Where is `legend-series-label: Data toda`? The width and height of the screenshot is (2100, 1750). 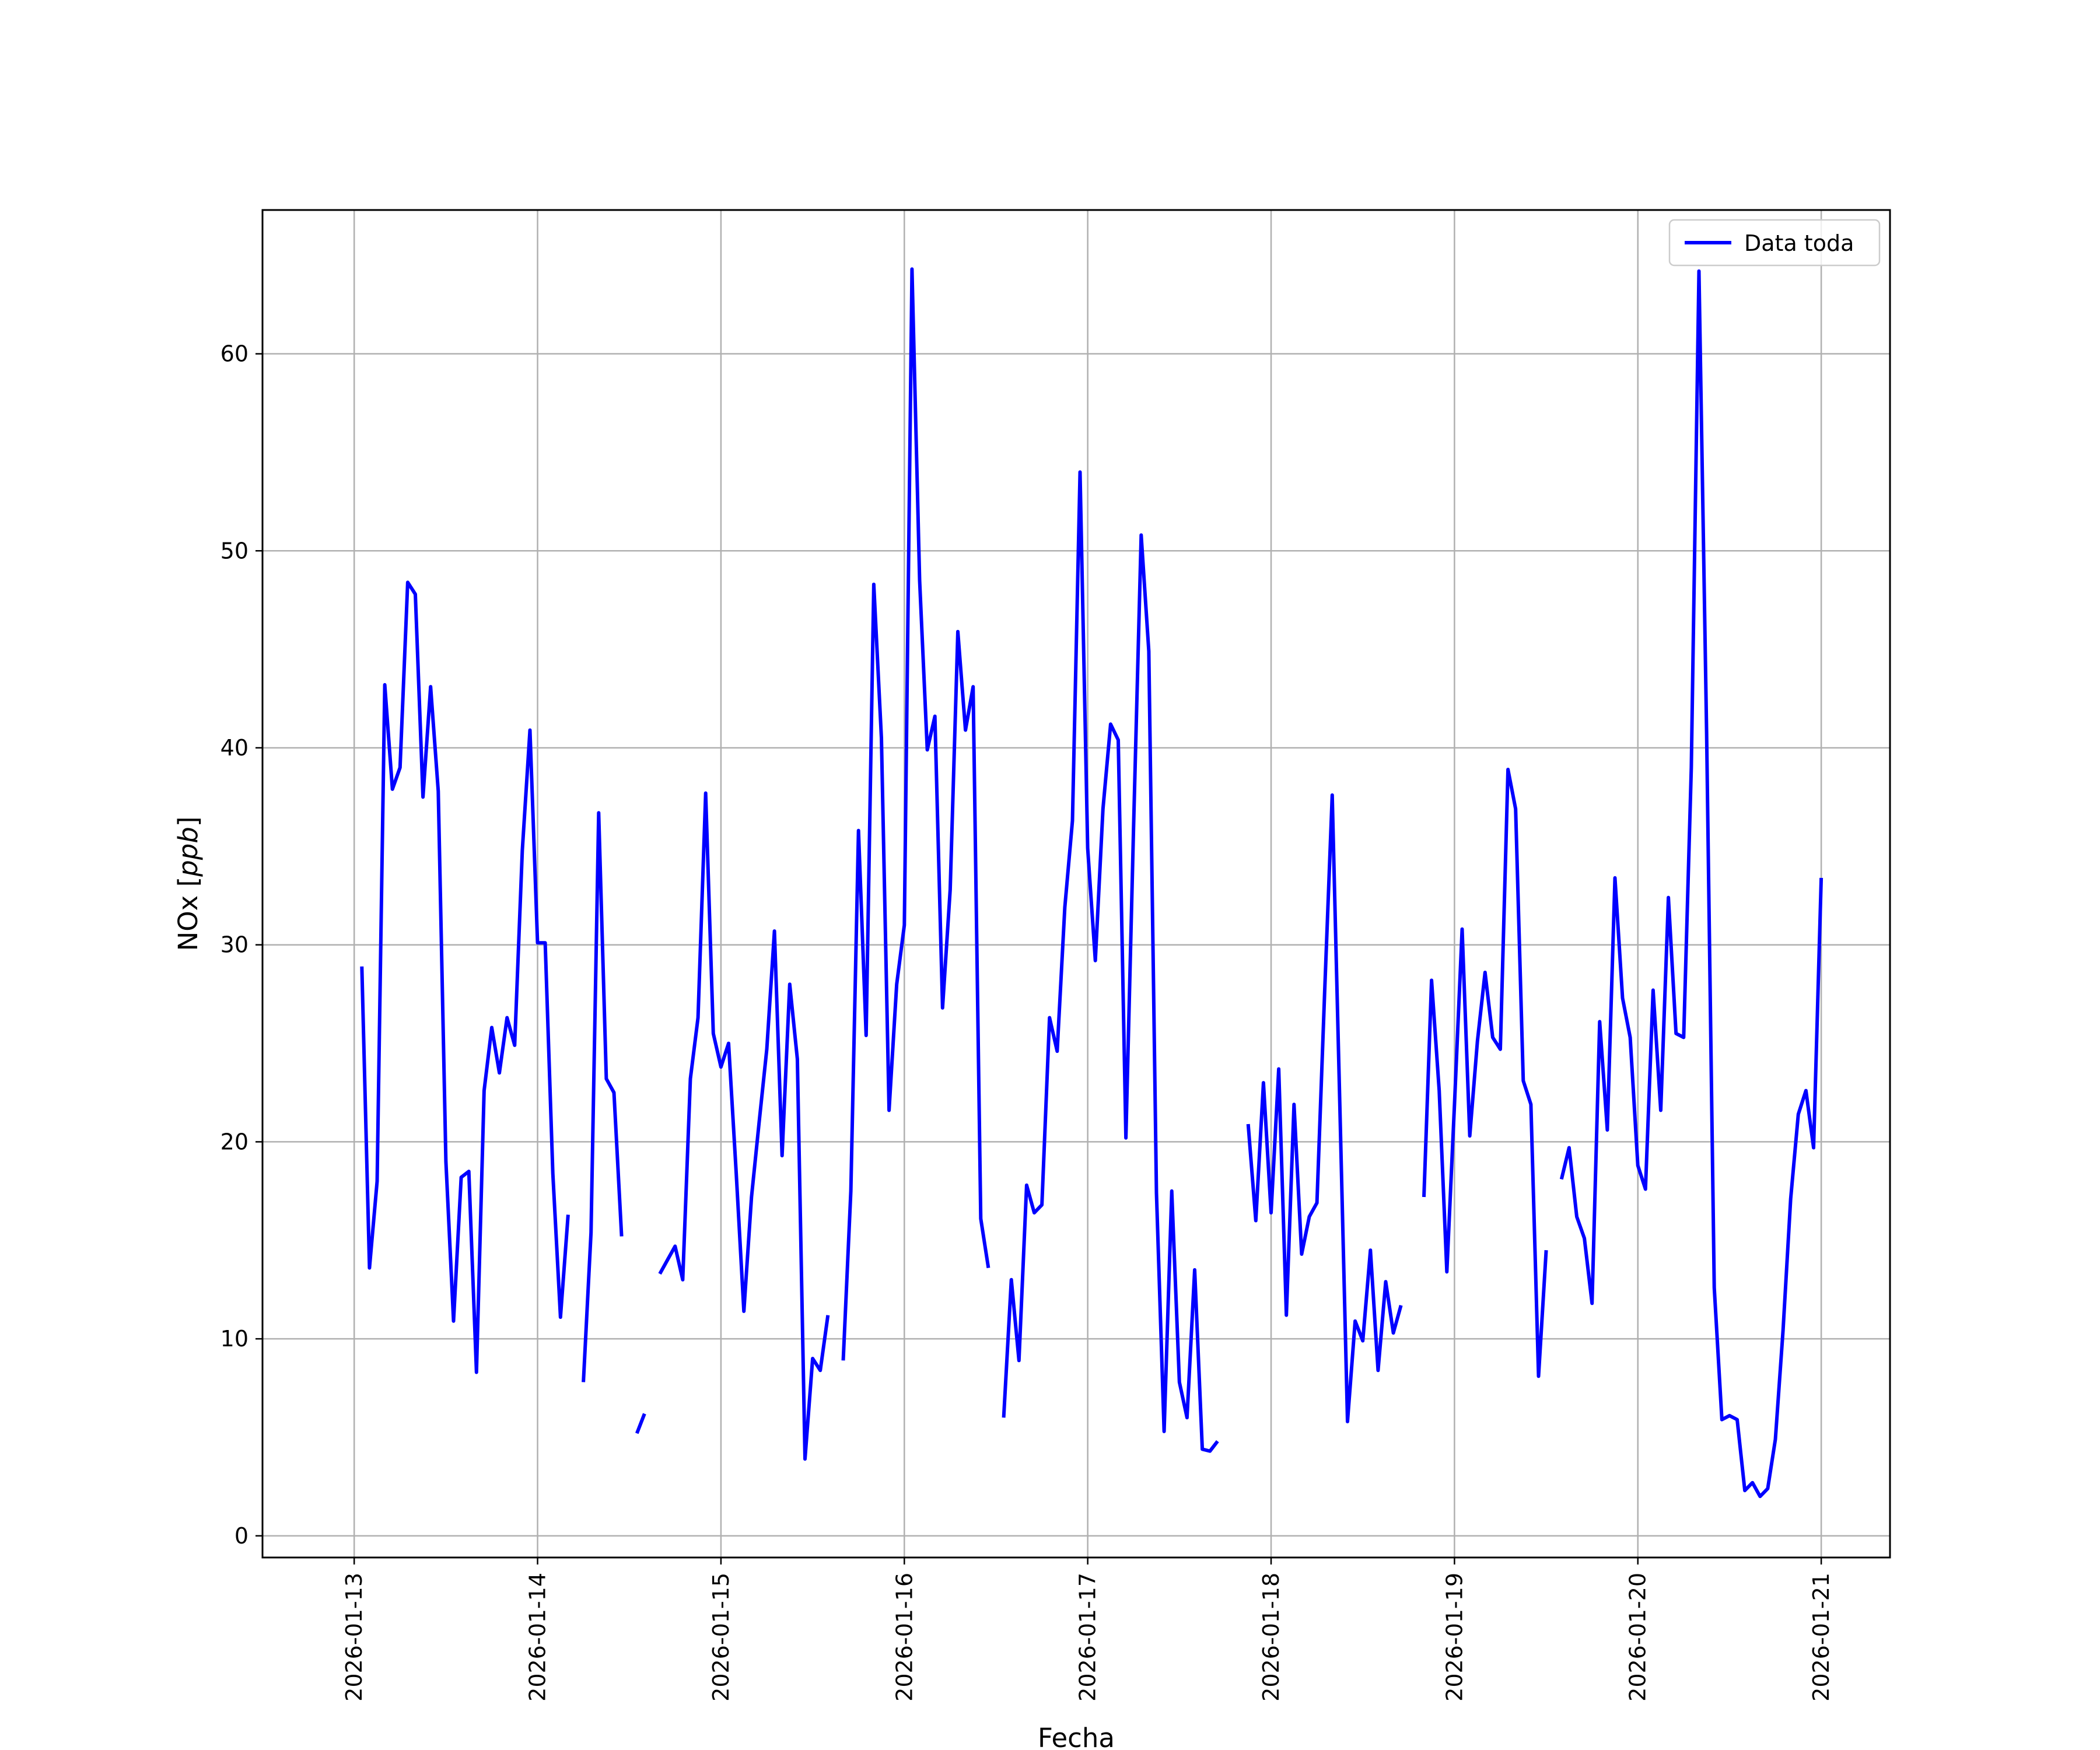
legend-series-label: Data toda is located at coordinates (1799, 243).